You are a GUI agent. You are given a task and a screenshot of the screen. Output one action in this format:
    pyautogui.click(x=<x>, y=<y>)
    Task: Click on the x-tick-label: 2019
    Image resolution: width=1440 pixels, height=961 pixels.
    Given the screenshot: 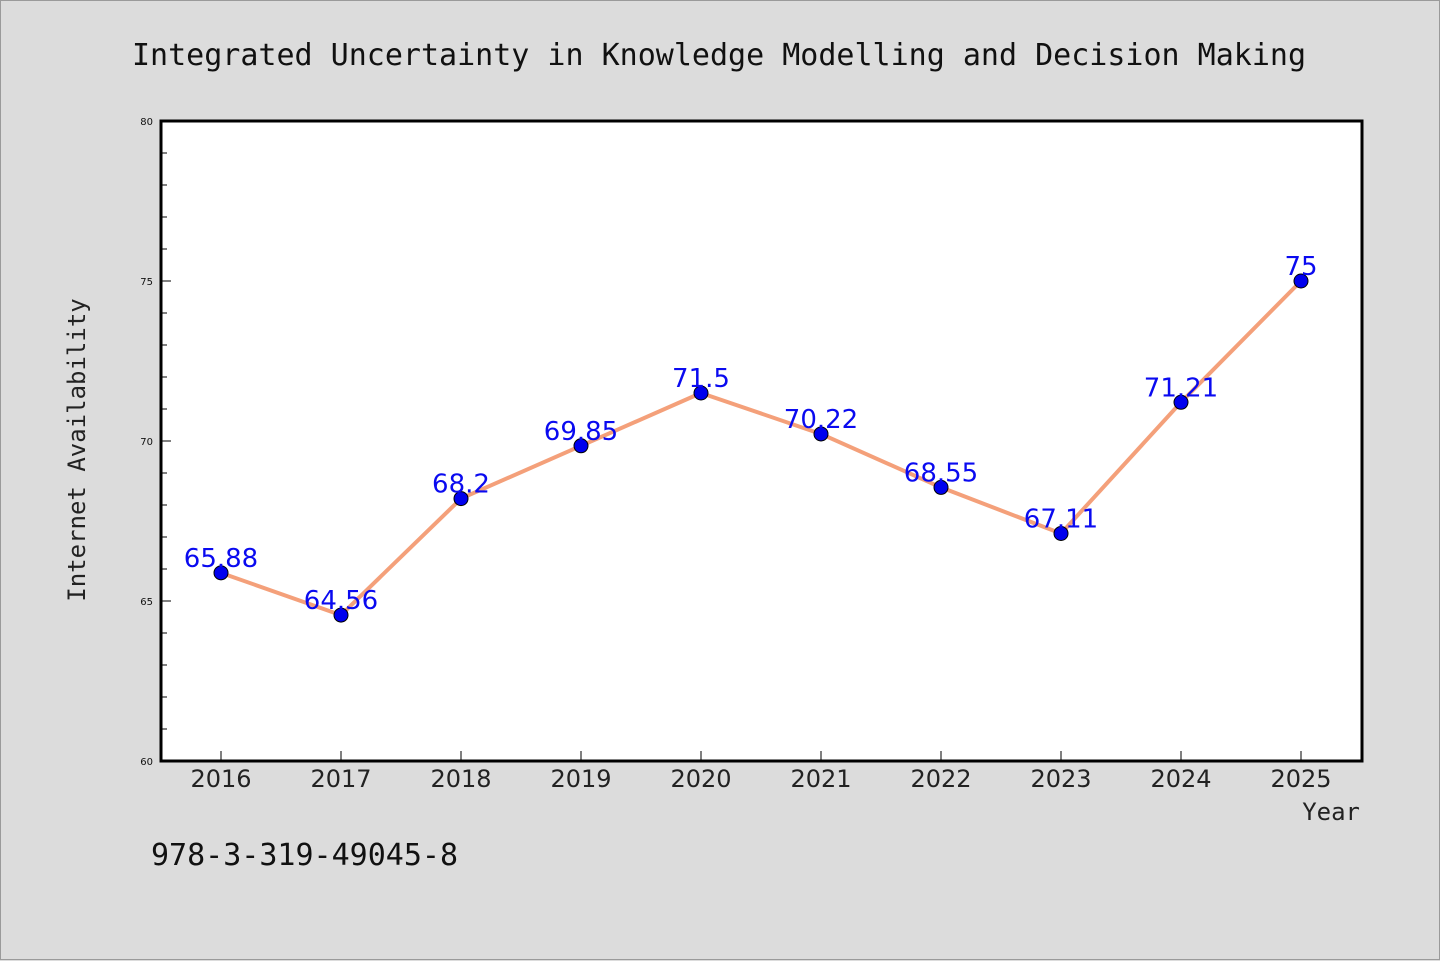 What is the action you would take?
    pyautogui.click(x=580, y=779)
    